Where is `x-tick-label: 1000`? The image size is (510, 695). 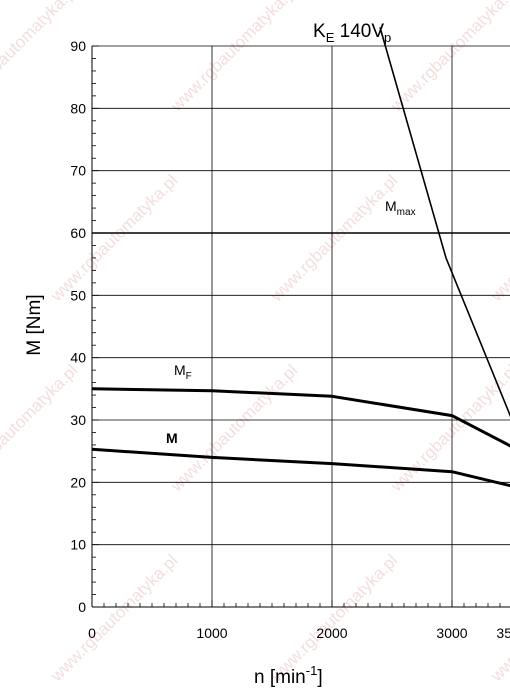 x-tick-label: 1000 is located at coordinates (211, 633).